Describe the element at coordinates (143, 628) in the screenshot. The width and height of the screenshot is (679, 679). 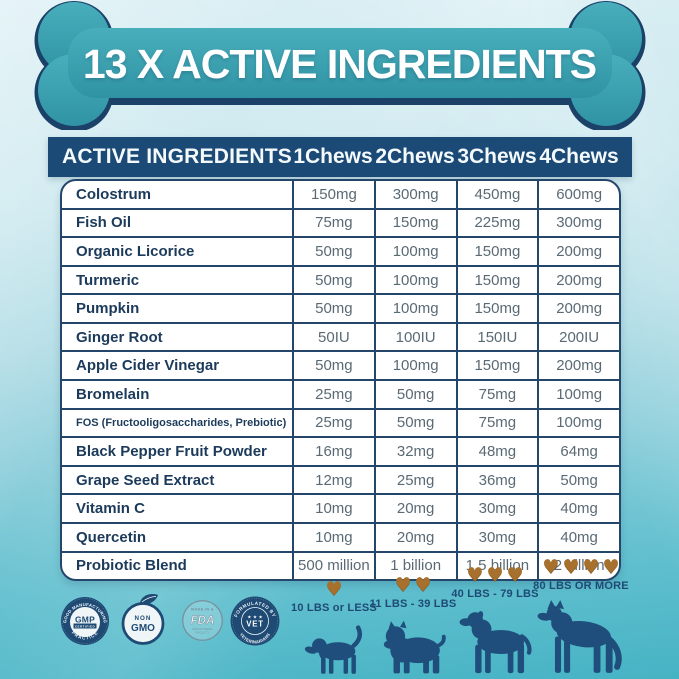
I see `non-gmo-line2-text: GMO` at that location.